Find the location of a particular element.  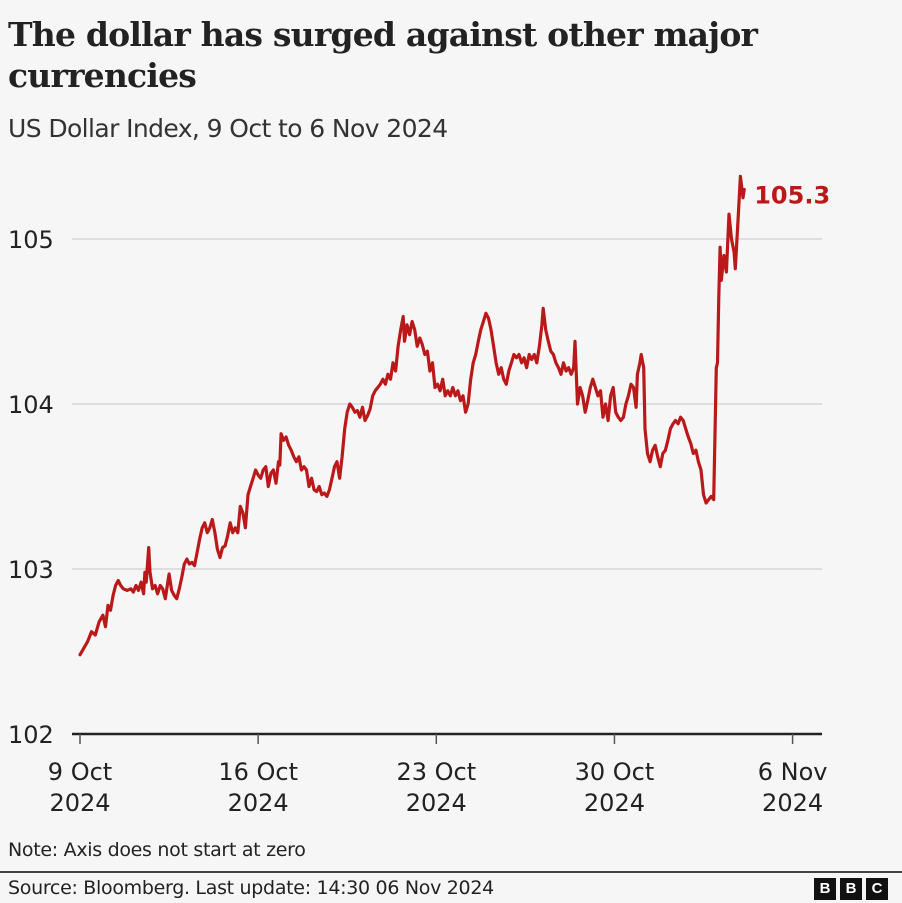

x-tick-label: 30 Oct is located at coordinates (615, 772).